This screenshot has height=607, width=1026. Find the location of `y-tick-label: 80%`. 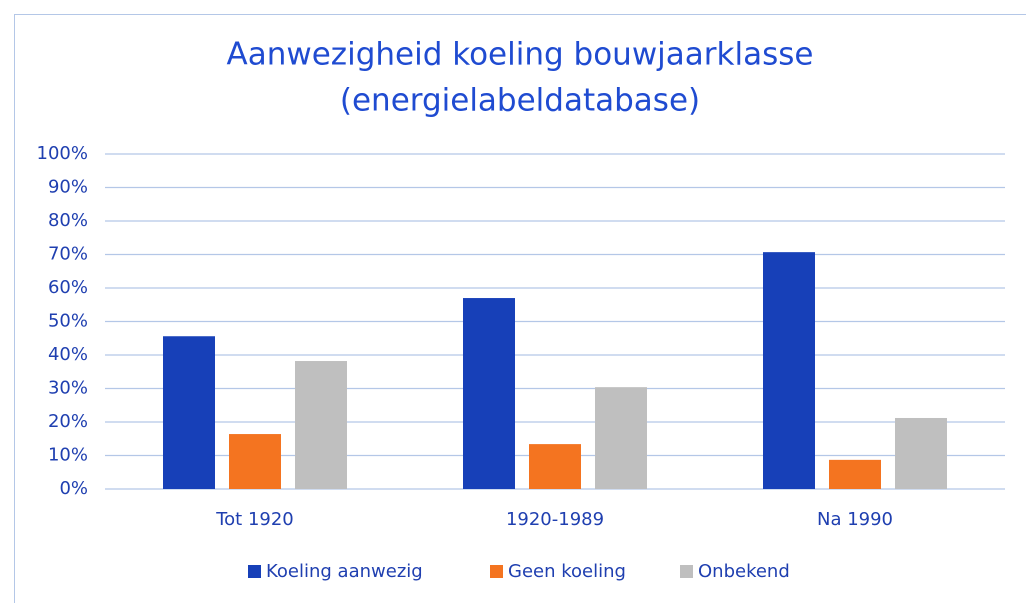

y-tick-label: 80% is located at coordinates (68, 220).